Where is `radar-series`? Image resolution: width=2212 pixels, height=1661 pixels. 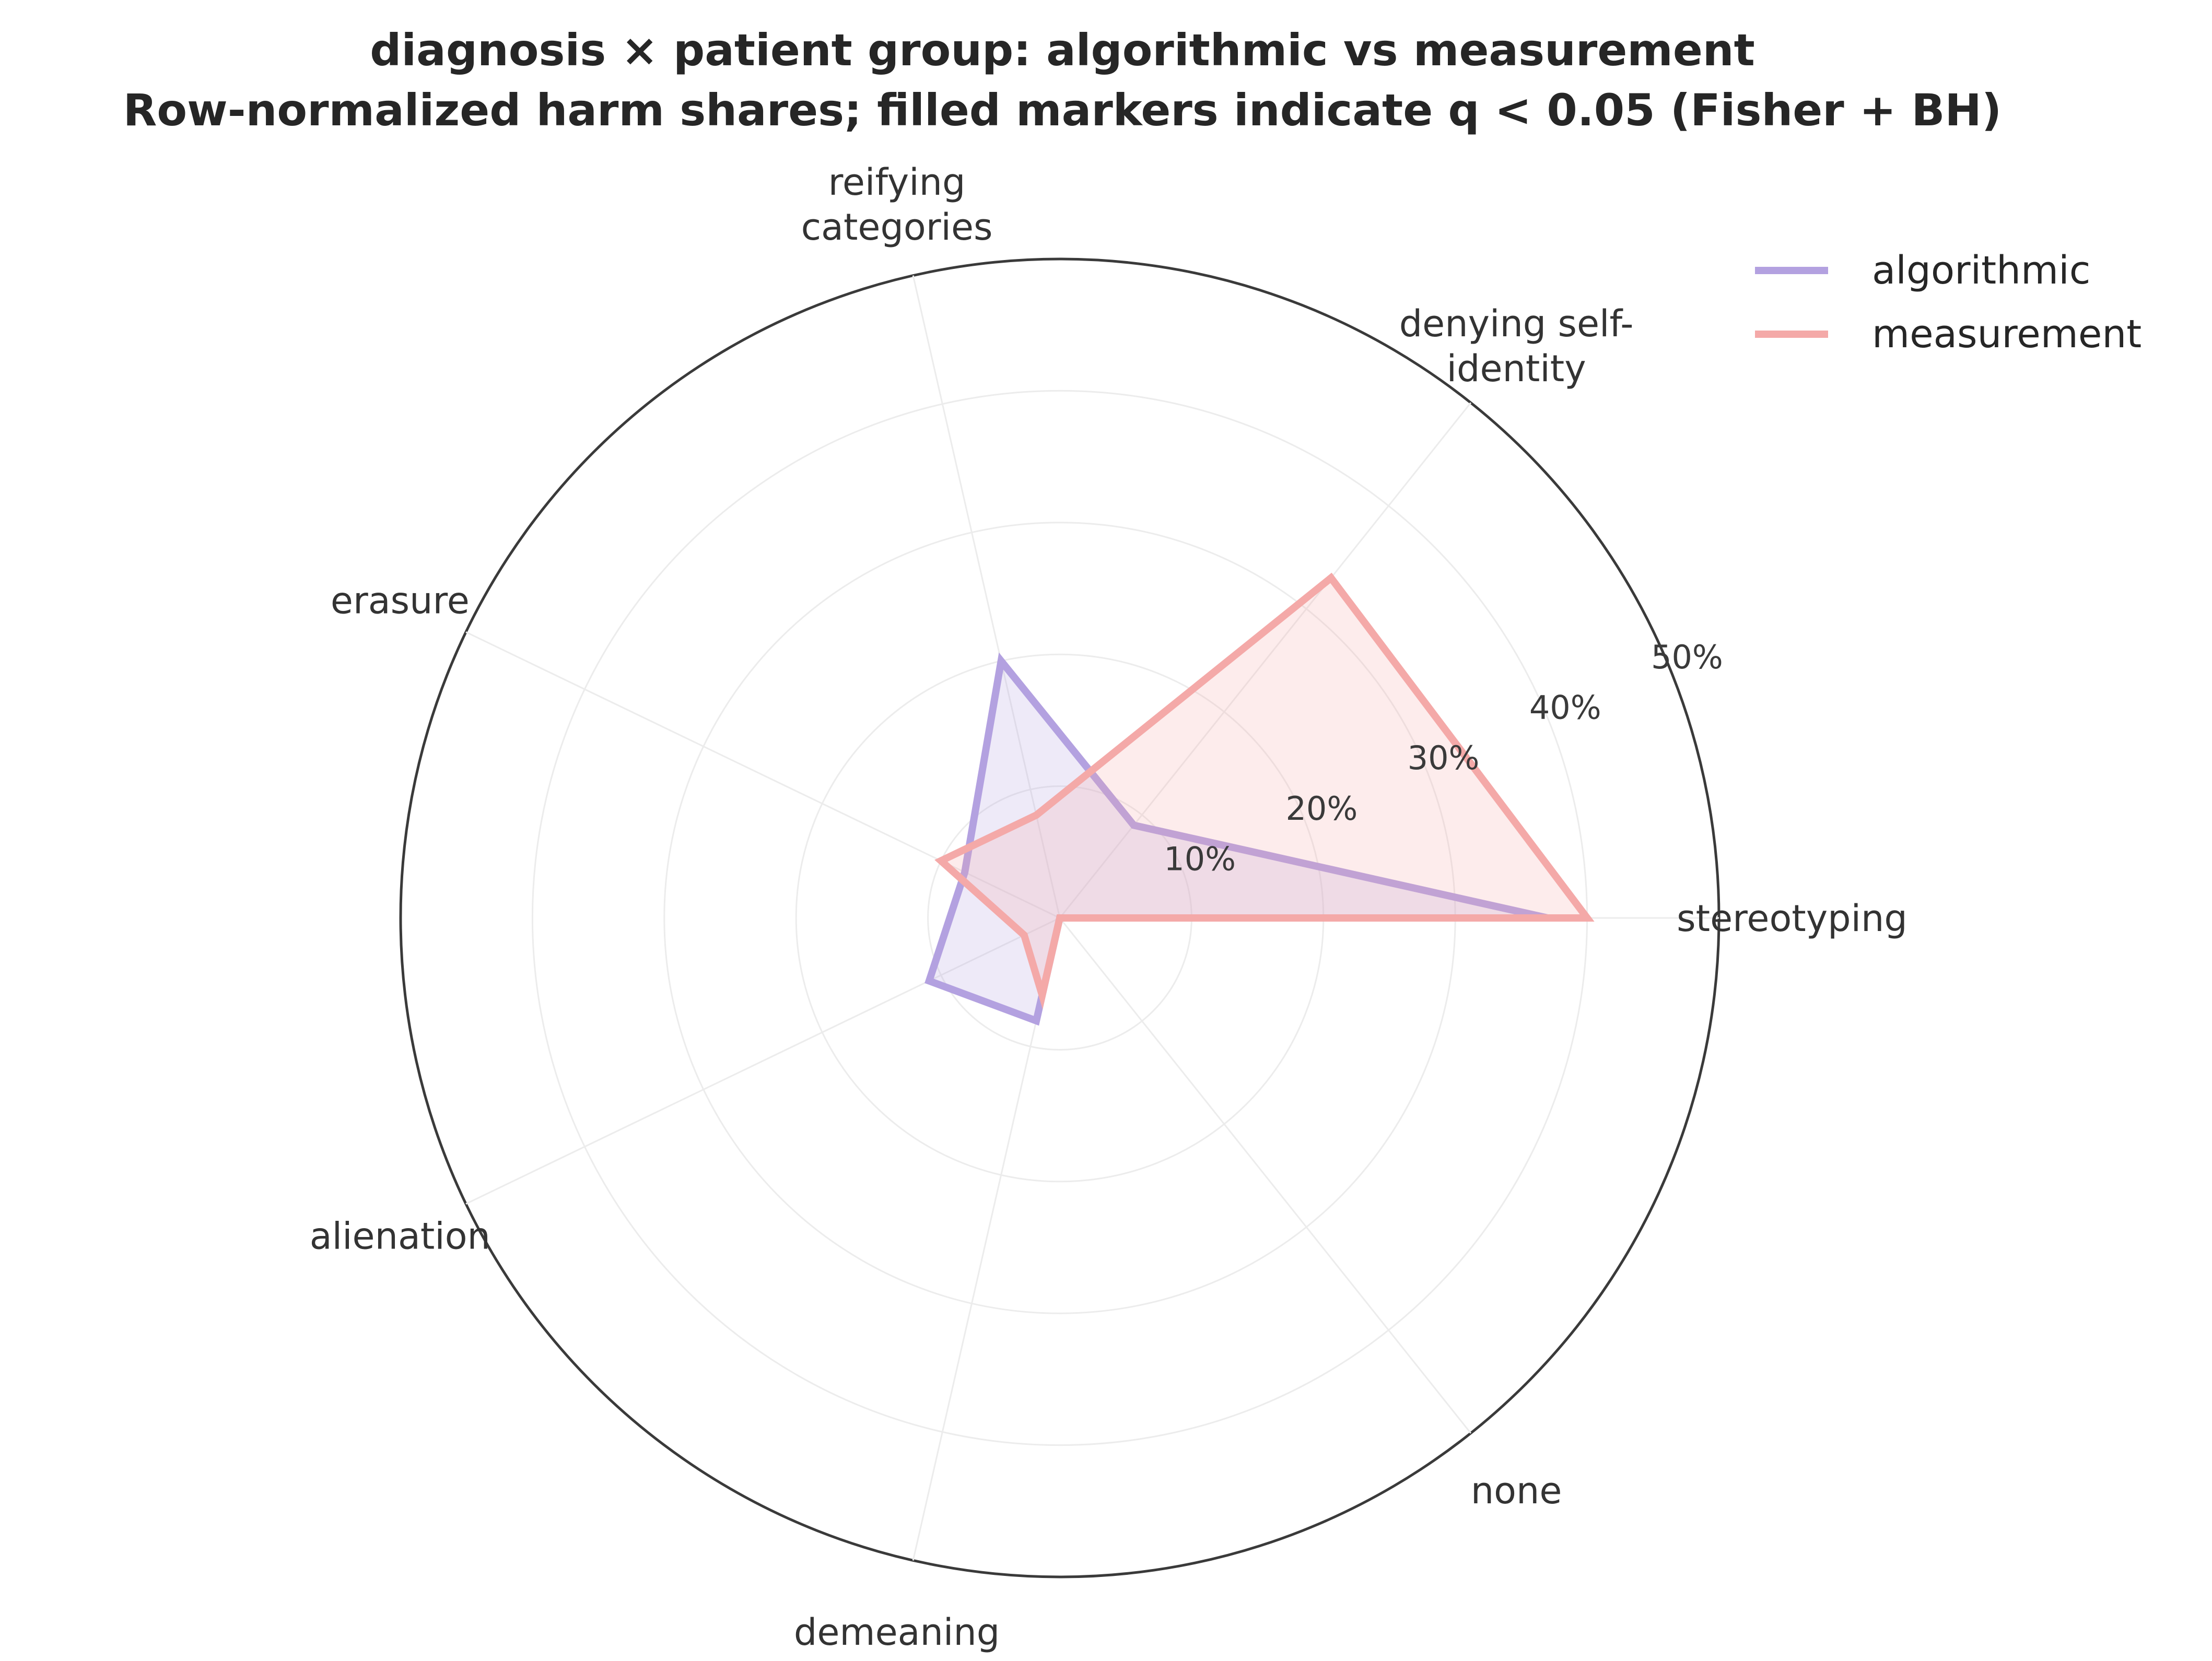 radar-series is located at coordinates (1259, 799).